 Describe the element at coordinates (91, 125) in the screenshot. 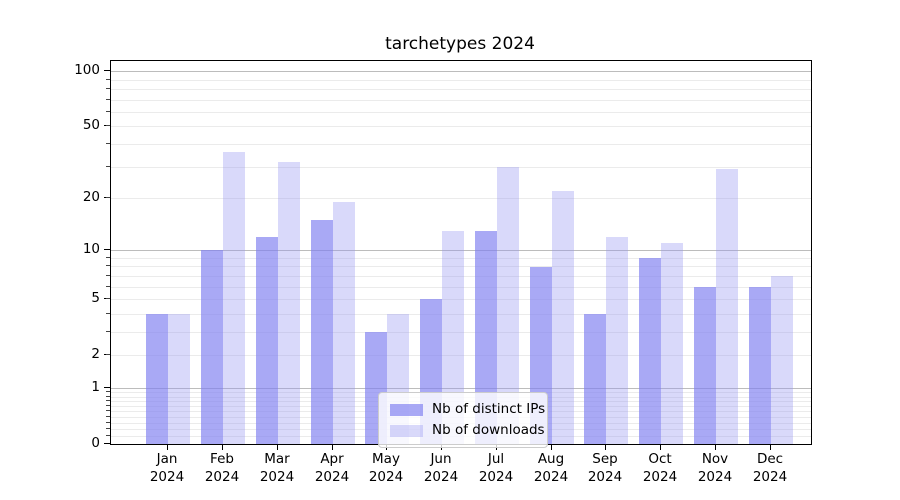

I see `y-tick-label: 50` at that location.